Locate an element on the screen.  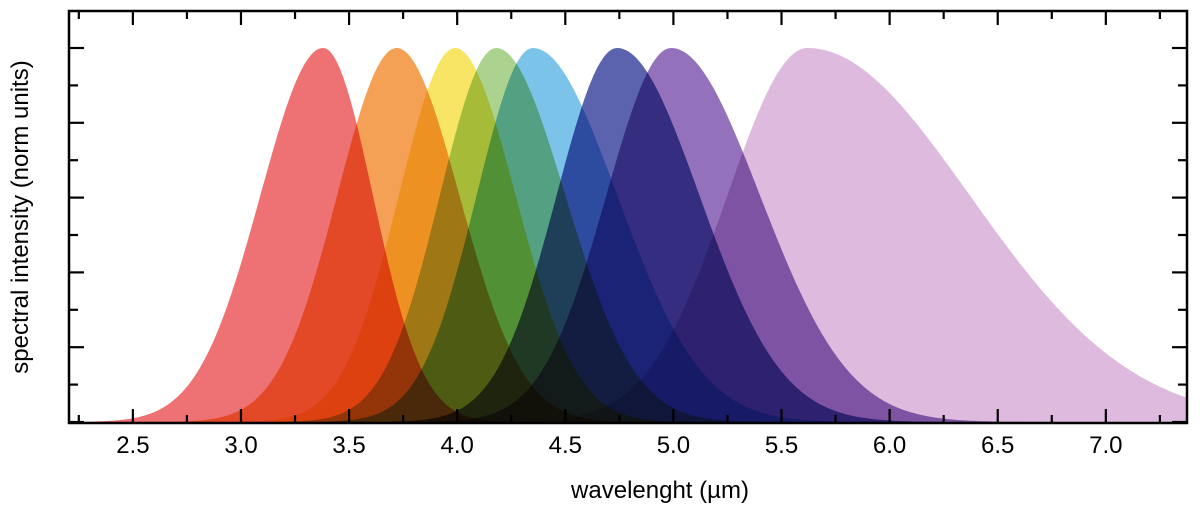
x-tick-label: 4.5 is located at coordinates (565, 445).